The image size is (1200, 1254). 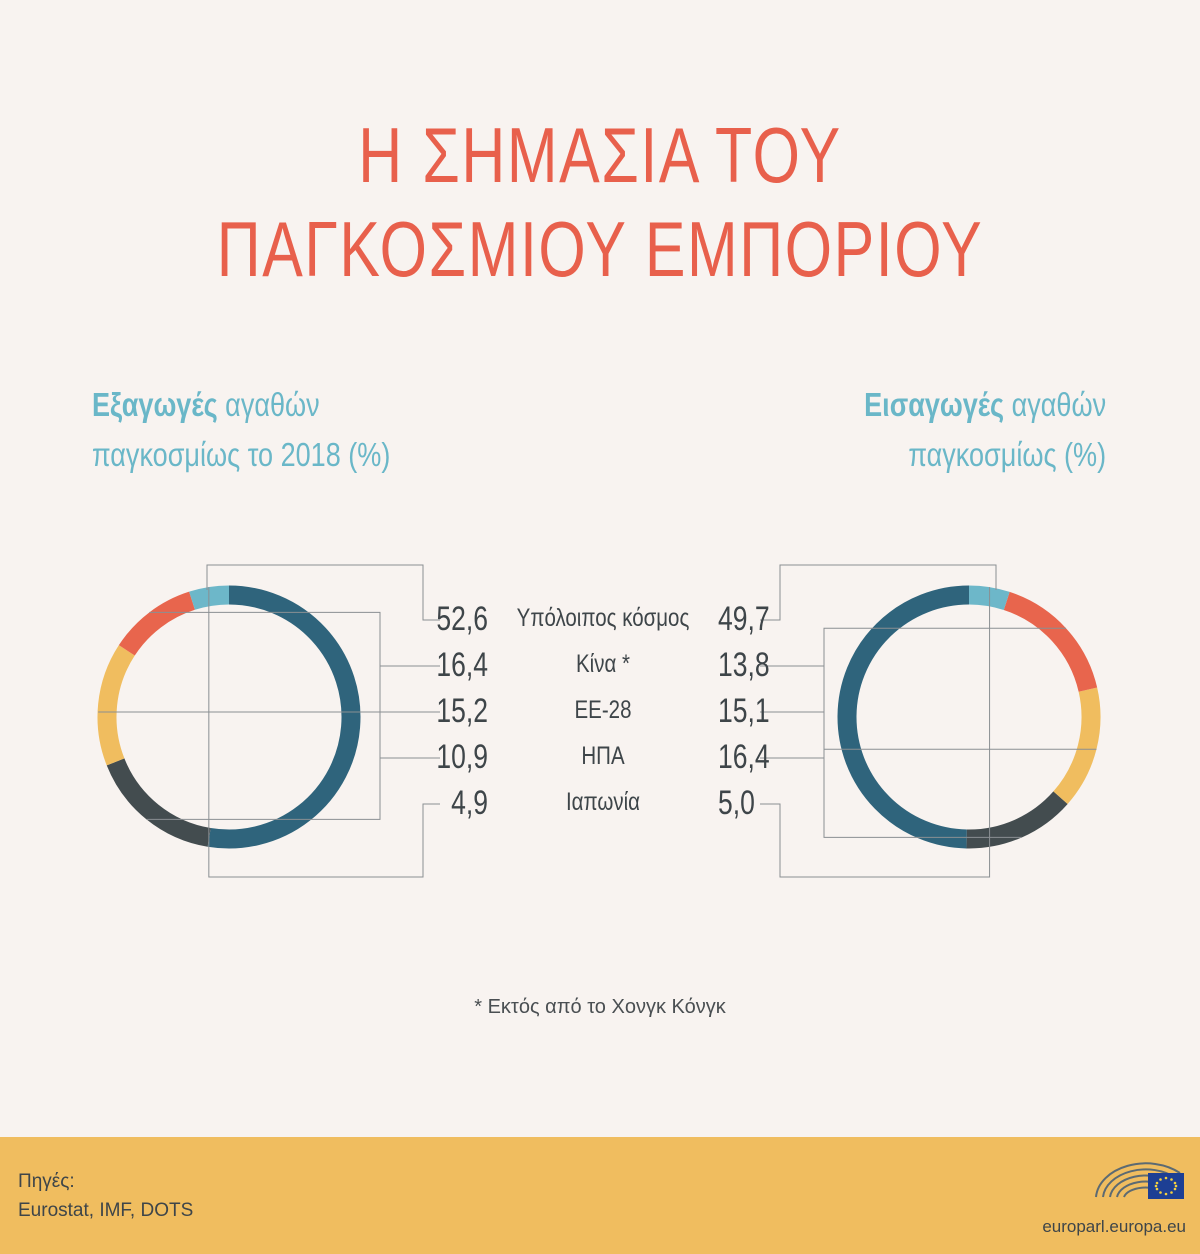 What do you see at coordinates (462, 619) in the screenshot?
I see `exports-value-label: 52,6` at bounding box center [462, 619].